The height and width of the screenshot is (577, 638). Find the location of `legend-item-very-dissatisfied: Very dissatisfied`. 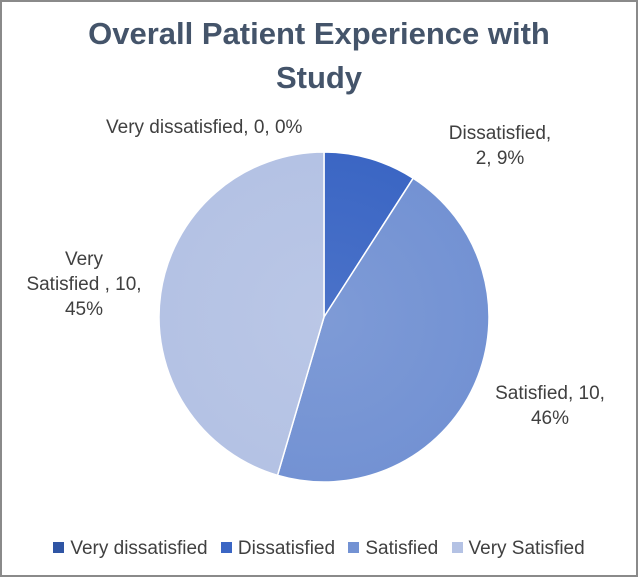

legend-item-very-dissatisfied: Very dissatisfied is located at coordinates (130, 549).